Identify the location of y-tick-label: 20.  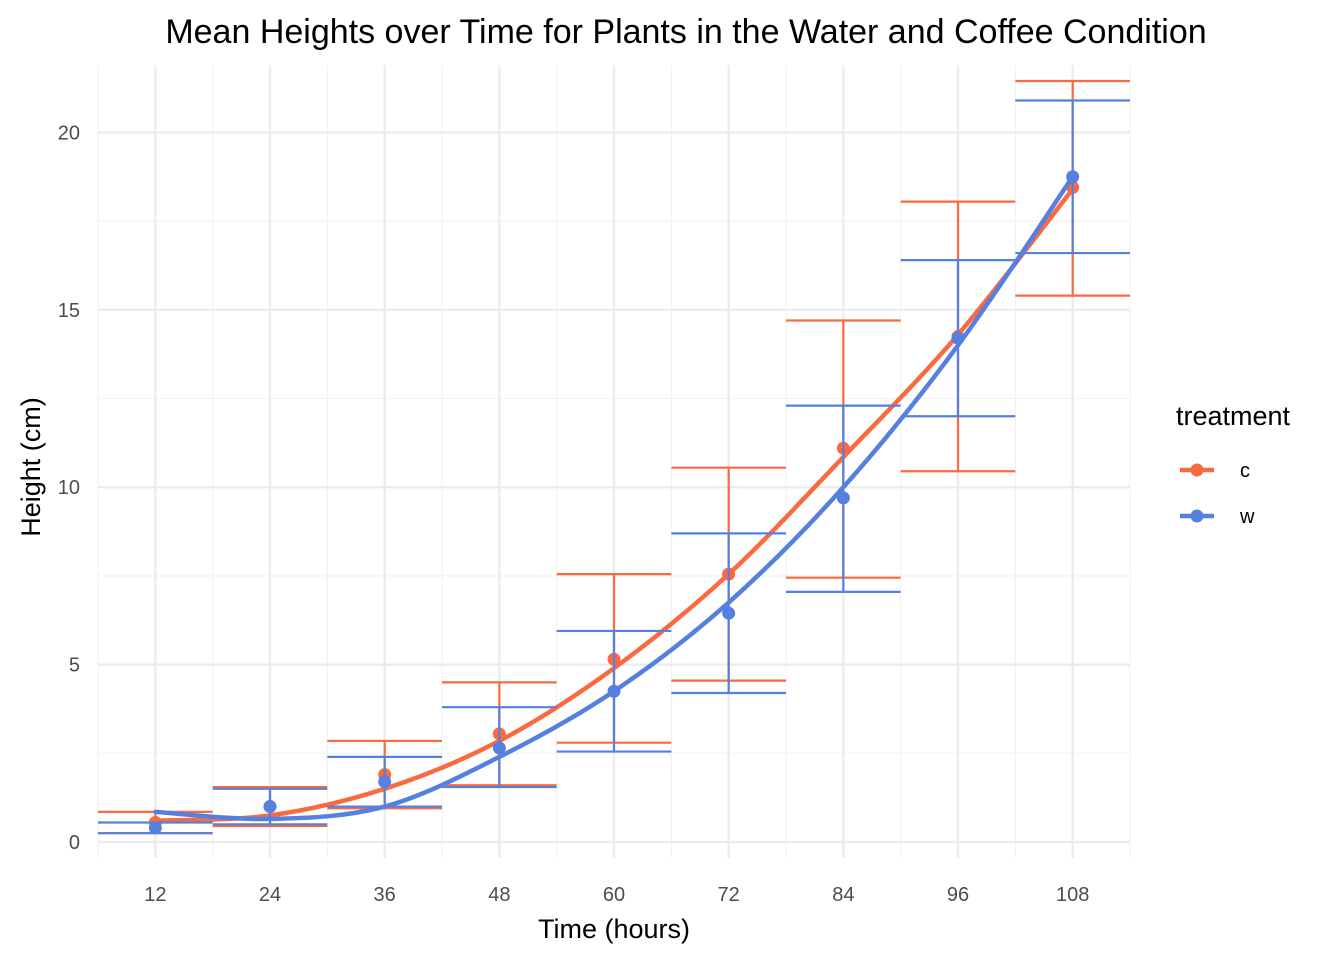
(69, 133).